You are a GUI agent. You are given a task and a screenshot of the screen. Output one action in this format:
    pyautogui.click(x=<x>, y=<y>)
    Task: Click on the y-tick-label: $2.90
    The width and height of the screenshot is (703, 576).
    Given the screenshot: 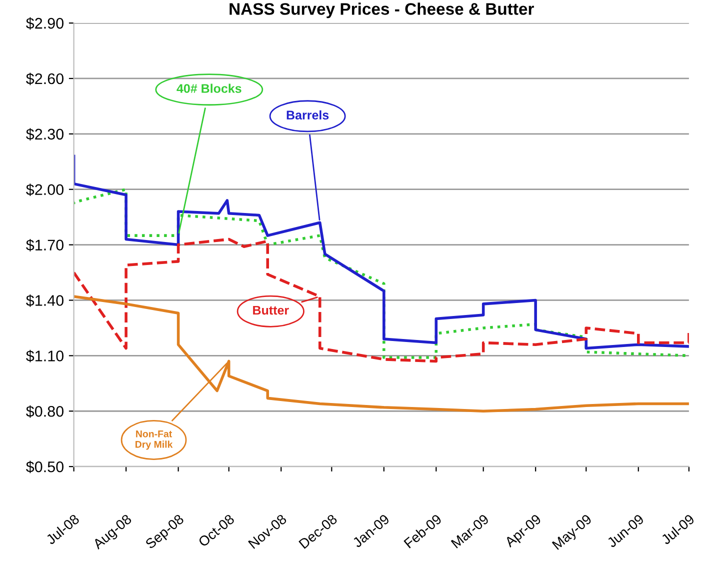 What is the action you would take?
    pyautogui.click(x=45, y=23)
    